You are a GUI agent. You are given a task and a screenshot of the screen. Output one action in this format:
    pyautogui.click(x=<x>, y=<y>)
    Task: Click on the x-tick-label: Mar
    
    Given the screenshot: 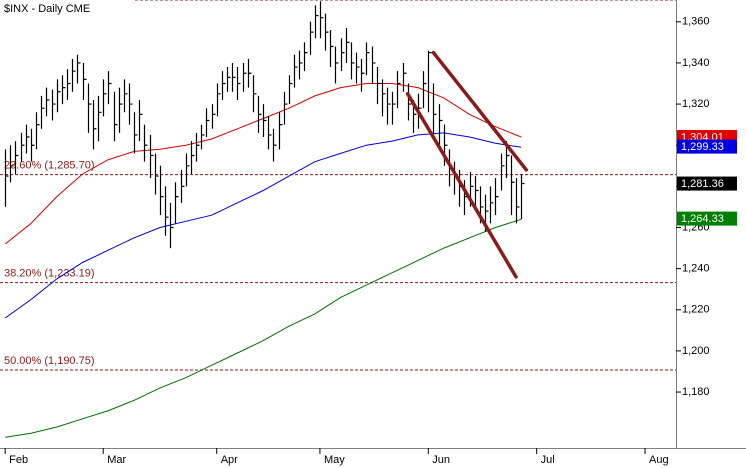 What is the action you would take?
    pyautogui.click(x=116, y=460)
    